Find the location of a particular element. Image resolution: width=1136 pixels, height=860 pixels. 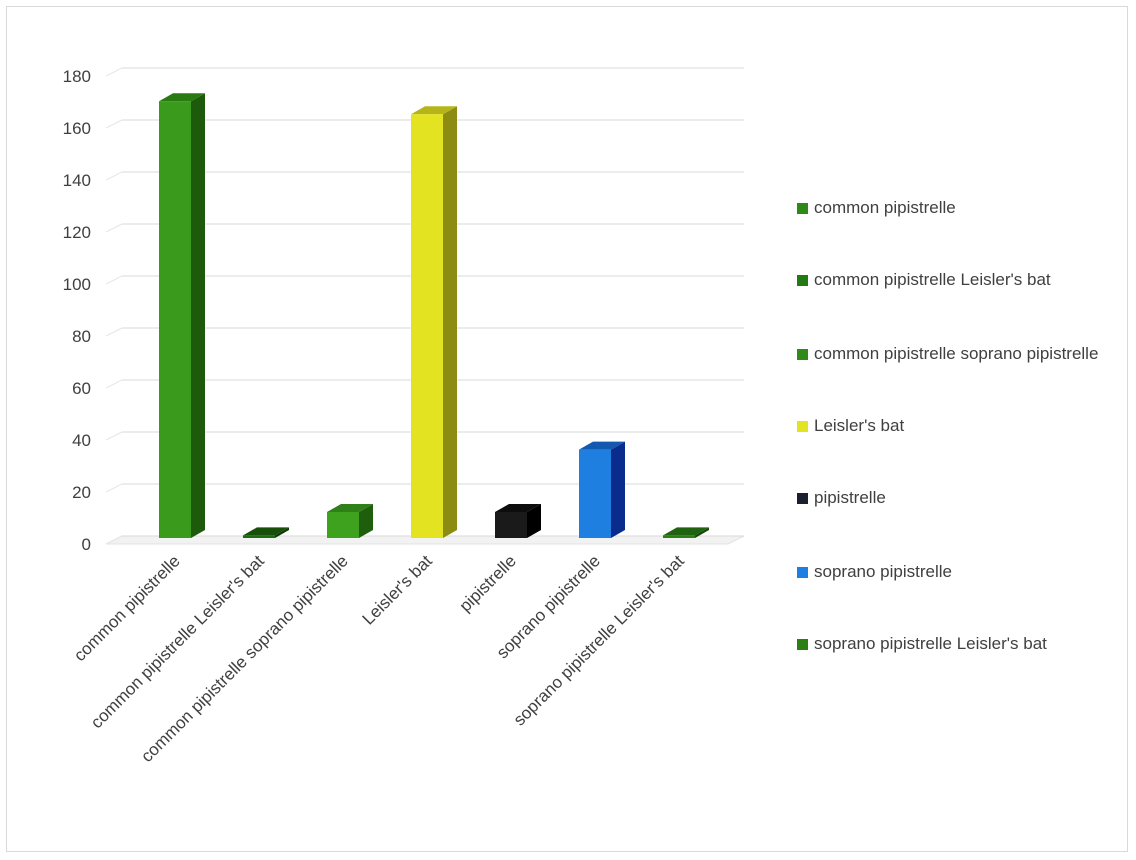

legend-item: common pipistrelle soprano pipistrelle is located at coordinates (962, 354).